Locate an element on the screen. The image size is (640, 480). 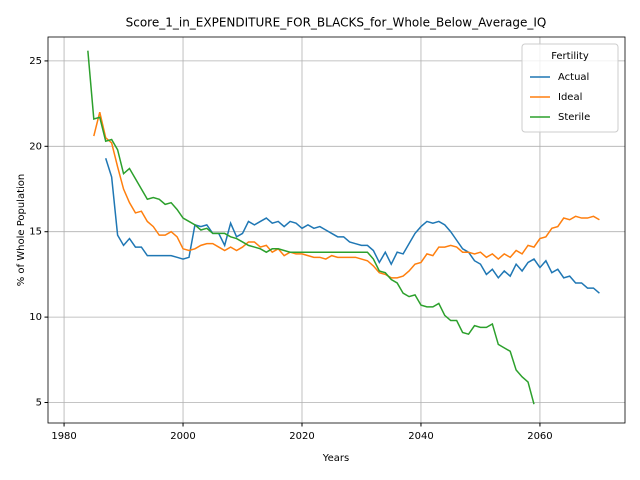
y-axis-label: % of Whole Population is located at coordinates (21, 230).